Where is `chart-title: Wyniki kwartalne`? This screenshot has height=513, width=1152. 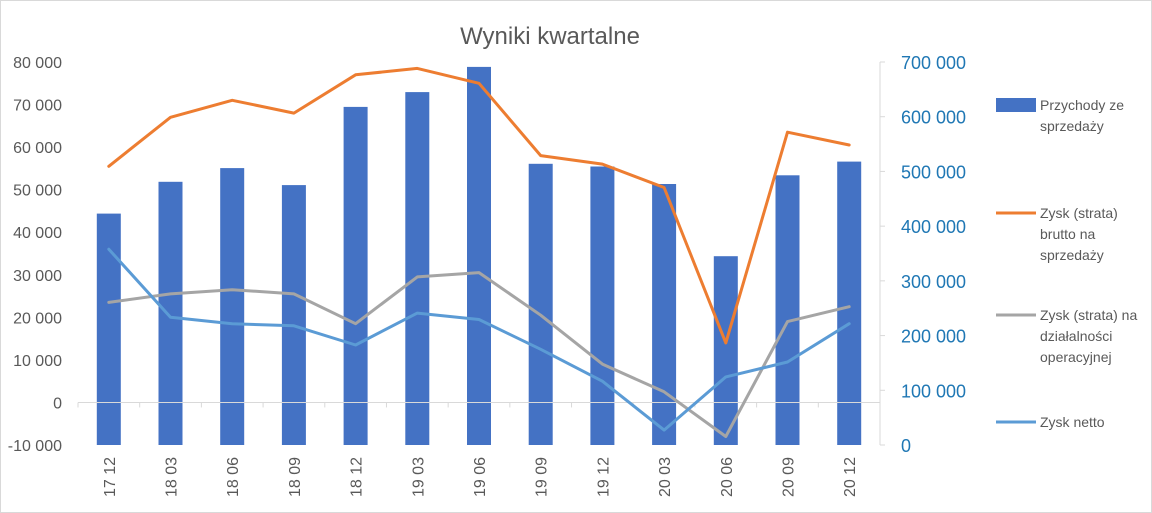 chart-title: Wyniki kwartalne is located at coordinates (550, 36).